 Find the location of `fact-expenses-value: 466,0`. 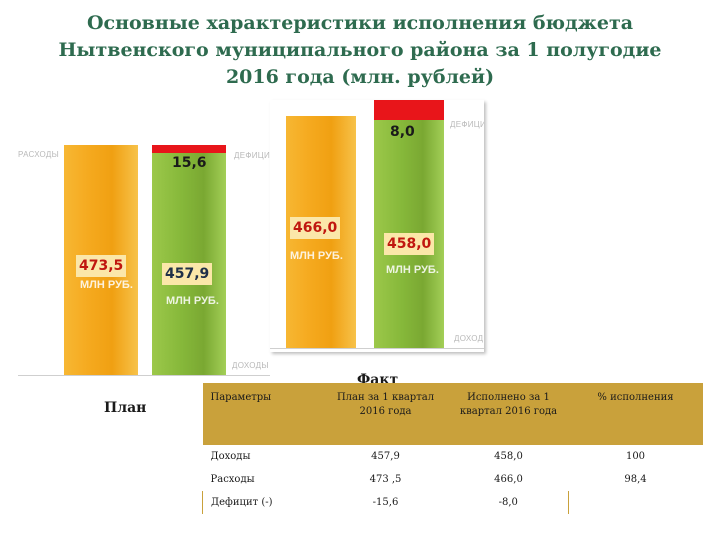

fact-expenses-value: 466,0 is located at coordinates (315, 228).